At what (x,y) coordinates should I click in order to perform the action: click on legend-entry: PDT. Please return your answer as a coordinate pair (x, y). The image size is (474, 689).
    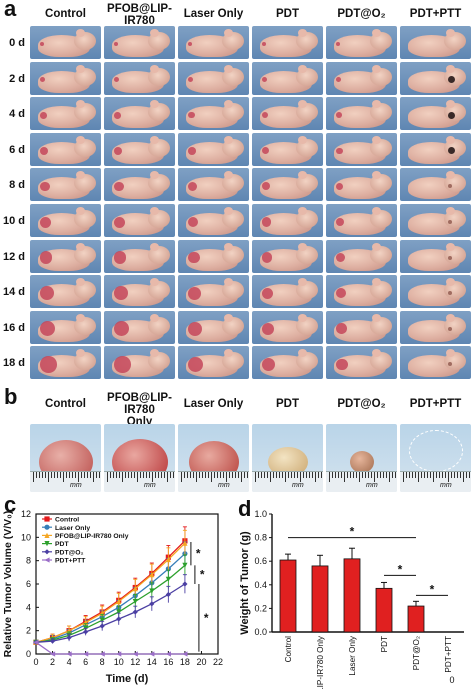
    Looking at the image, I should click on (62, 544).